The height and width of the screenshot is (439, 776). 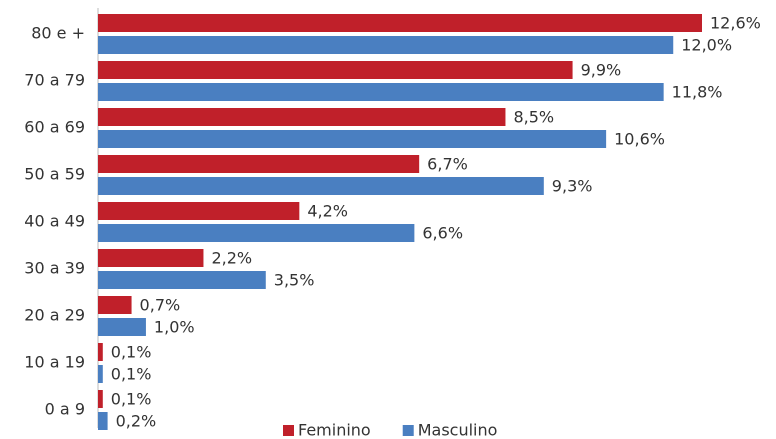 I want to click on value-label: 12,6%, so click(x=735, y=23).